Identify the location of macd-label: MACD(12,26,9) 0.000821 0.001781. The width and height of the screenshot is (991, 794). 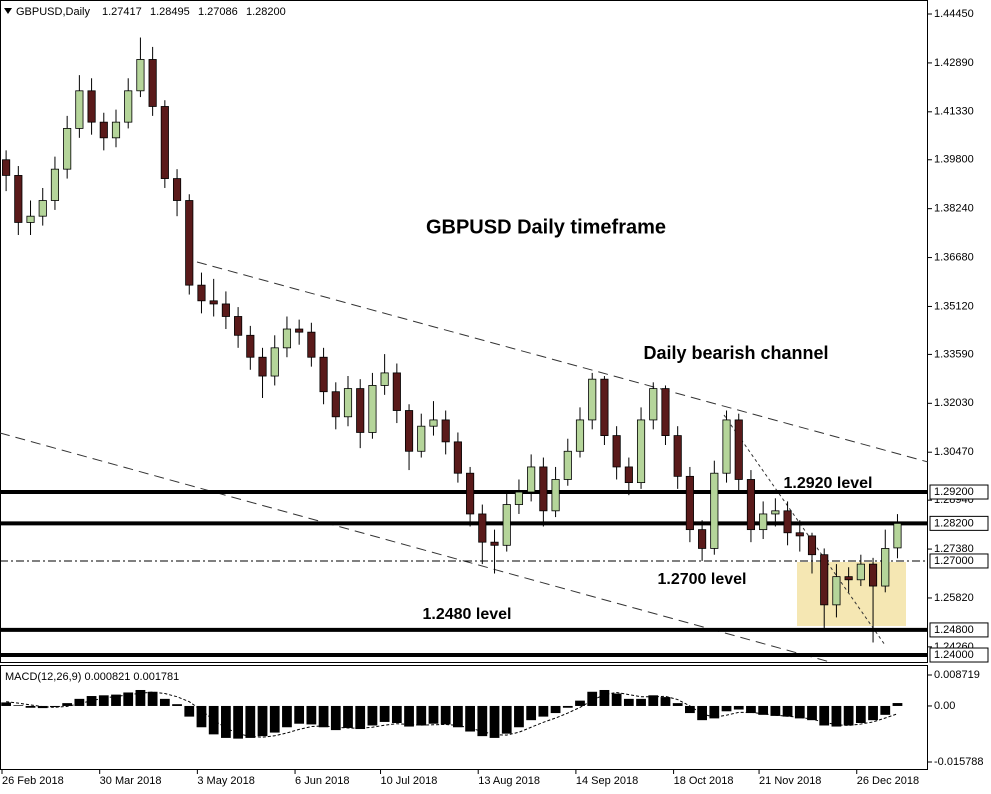
(92, 677).